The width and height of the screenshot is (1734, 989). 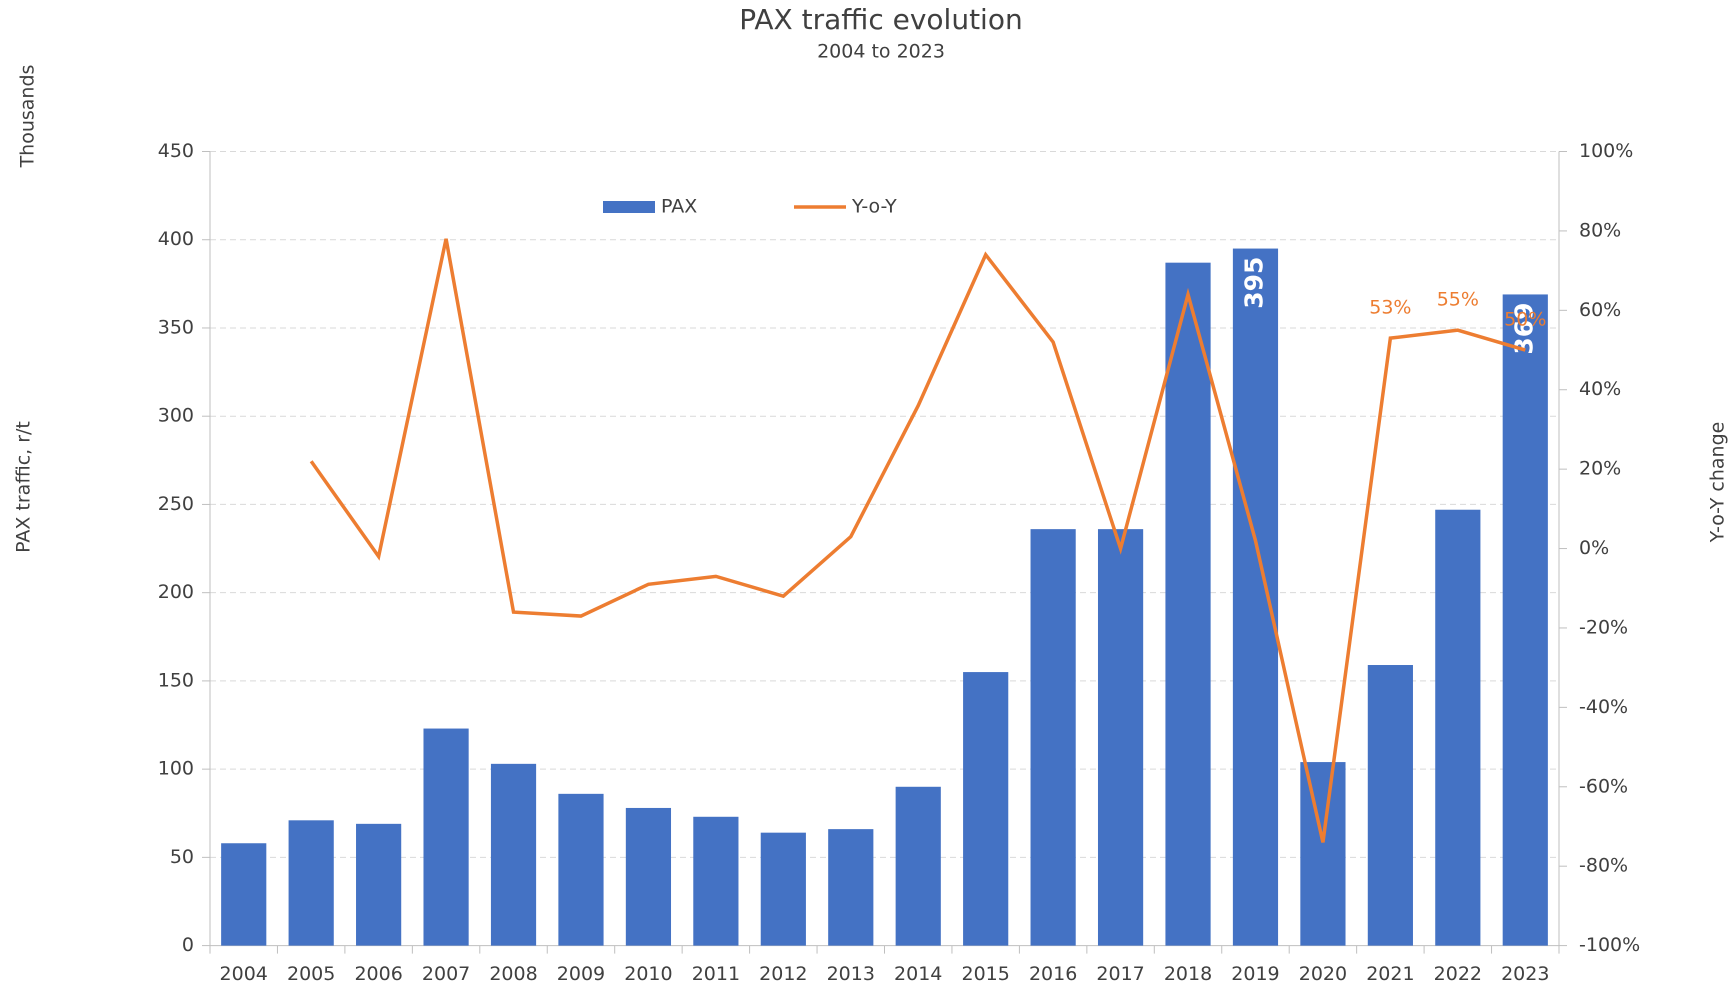 What do you see at coordinates (1594, 548) in the screenshot?
I see `y2-tick-label: 0%` at bounding box center [1594, 548].